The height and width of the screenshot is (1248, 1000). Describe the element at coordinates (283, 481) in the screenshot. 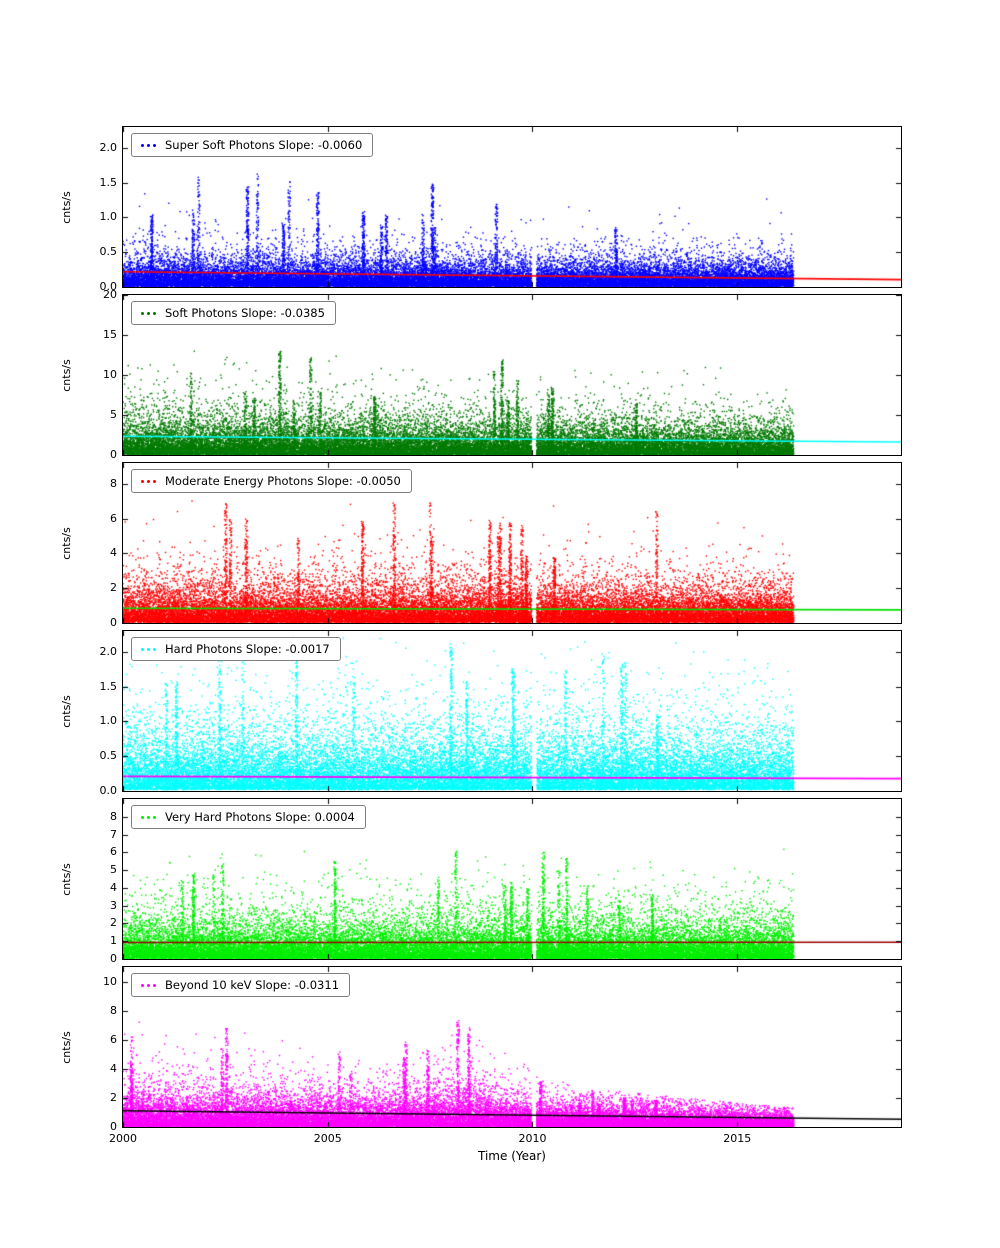

I see `legend-label: Moderate Energy Photons Slope: -0.0050` at that location.